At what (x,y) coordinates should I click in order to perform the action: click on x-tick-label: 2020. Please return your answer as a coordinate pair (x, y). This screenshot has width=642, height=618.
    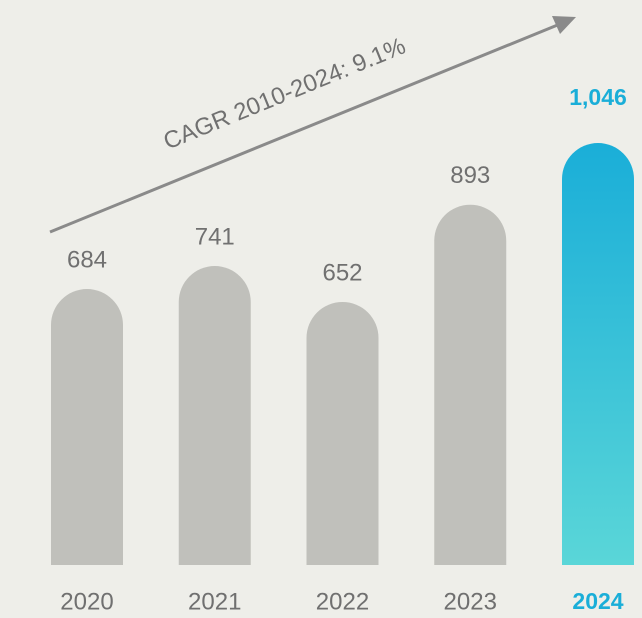
    Looking at the image, I should click on (86, 601).